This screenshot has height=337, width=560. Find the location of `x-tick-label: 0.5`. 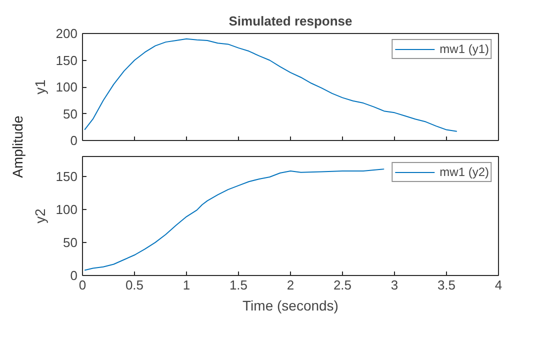

x-tick-label: 0.5 is located at coordinates (134, 285).